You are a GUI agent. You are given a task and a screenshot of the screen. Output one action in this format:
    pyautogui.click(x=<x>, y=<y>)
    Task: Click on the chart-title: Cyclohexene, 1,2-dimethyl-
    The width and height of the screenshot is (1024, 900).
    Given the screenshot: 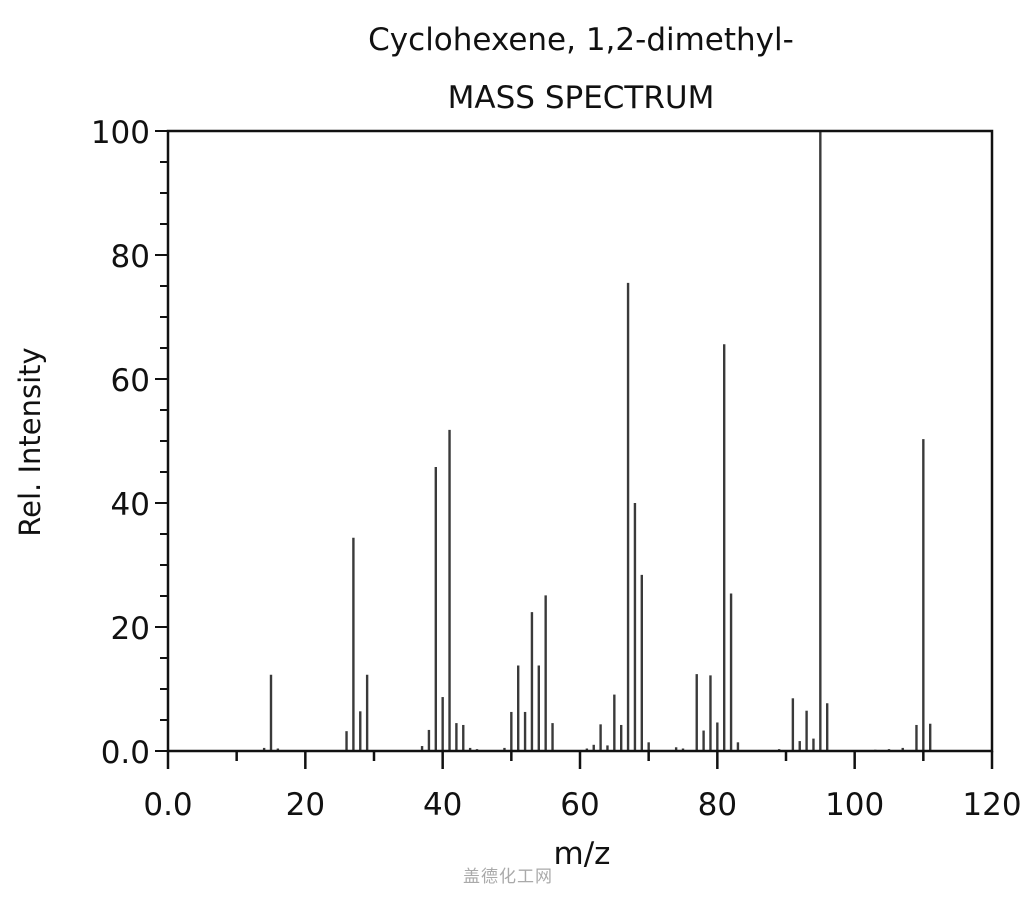 What is the action you would take?
    pyautogui.click(x=581, y=40)
    